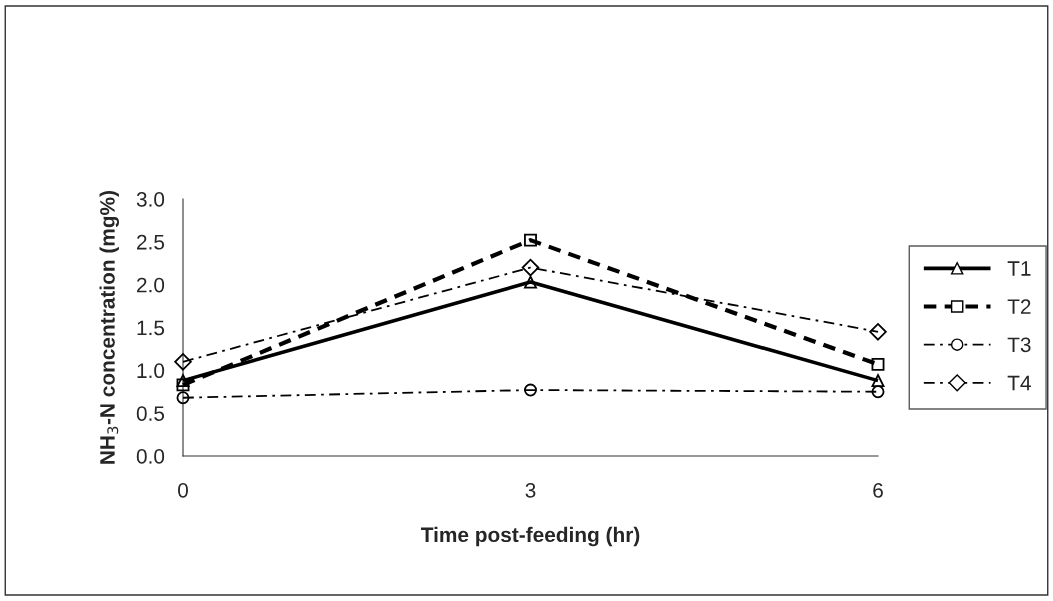 The image size is (1053, 601). I want to click on y-tick-label: 0.0, so click(150, 456).